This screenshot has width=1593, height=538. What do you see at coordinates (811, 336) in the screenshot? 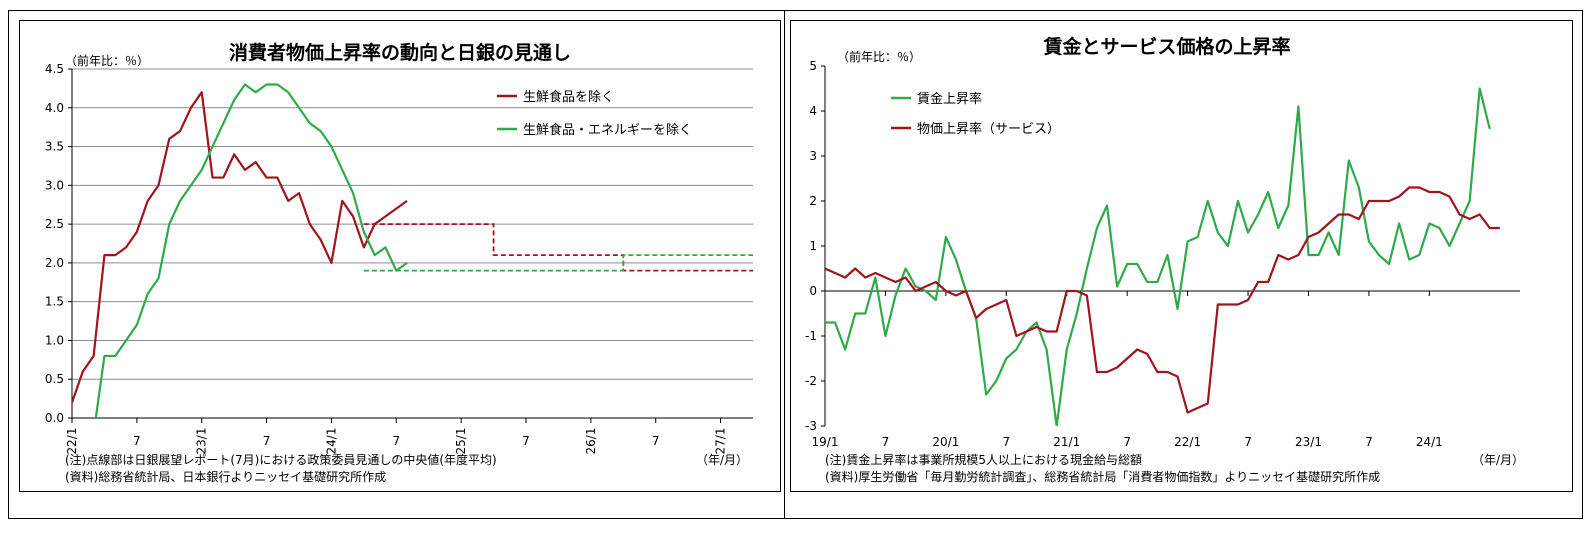
I see `y-tick-label: -1` at bounding box center [811, 336].